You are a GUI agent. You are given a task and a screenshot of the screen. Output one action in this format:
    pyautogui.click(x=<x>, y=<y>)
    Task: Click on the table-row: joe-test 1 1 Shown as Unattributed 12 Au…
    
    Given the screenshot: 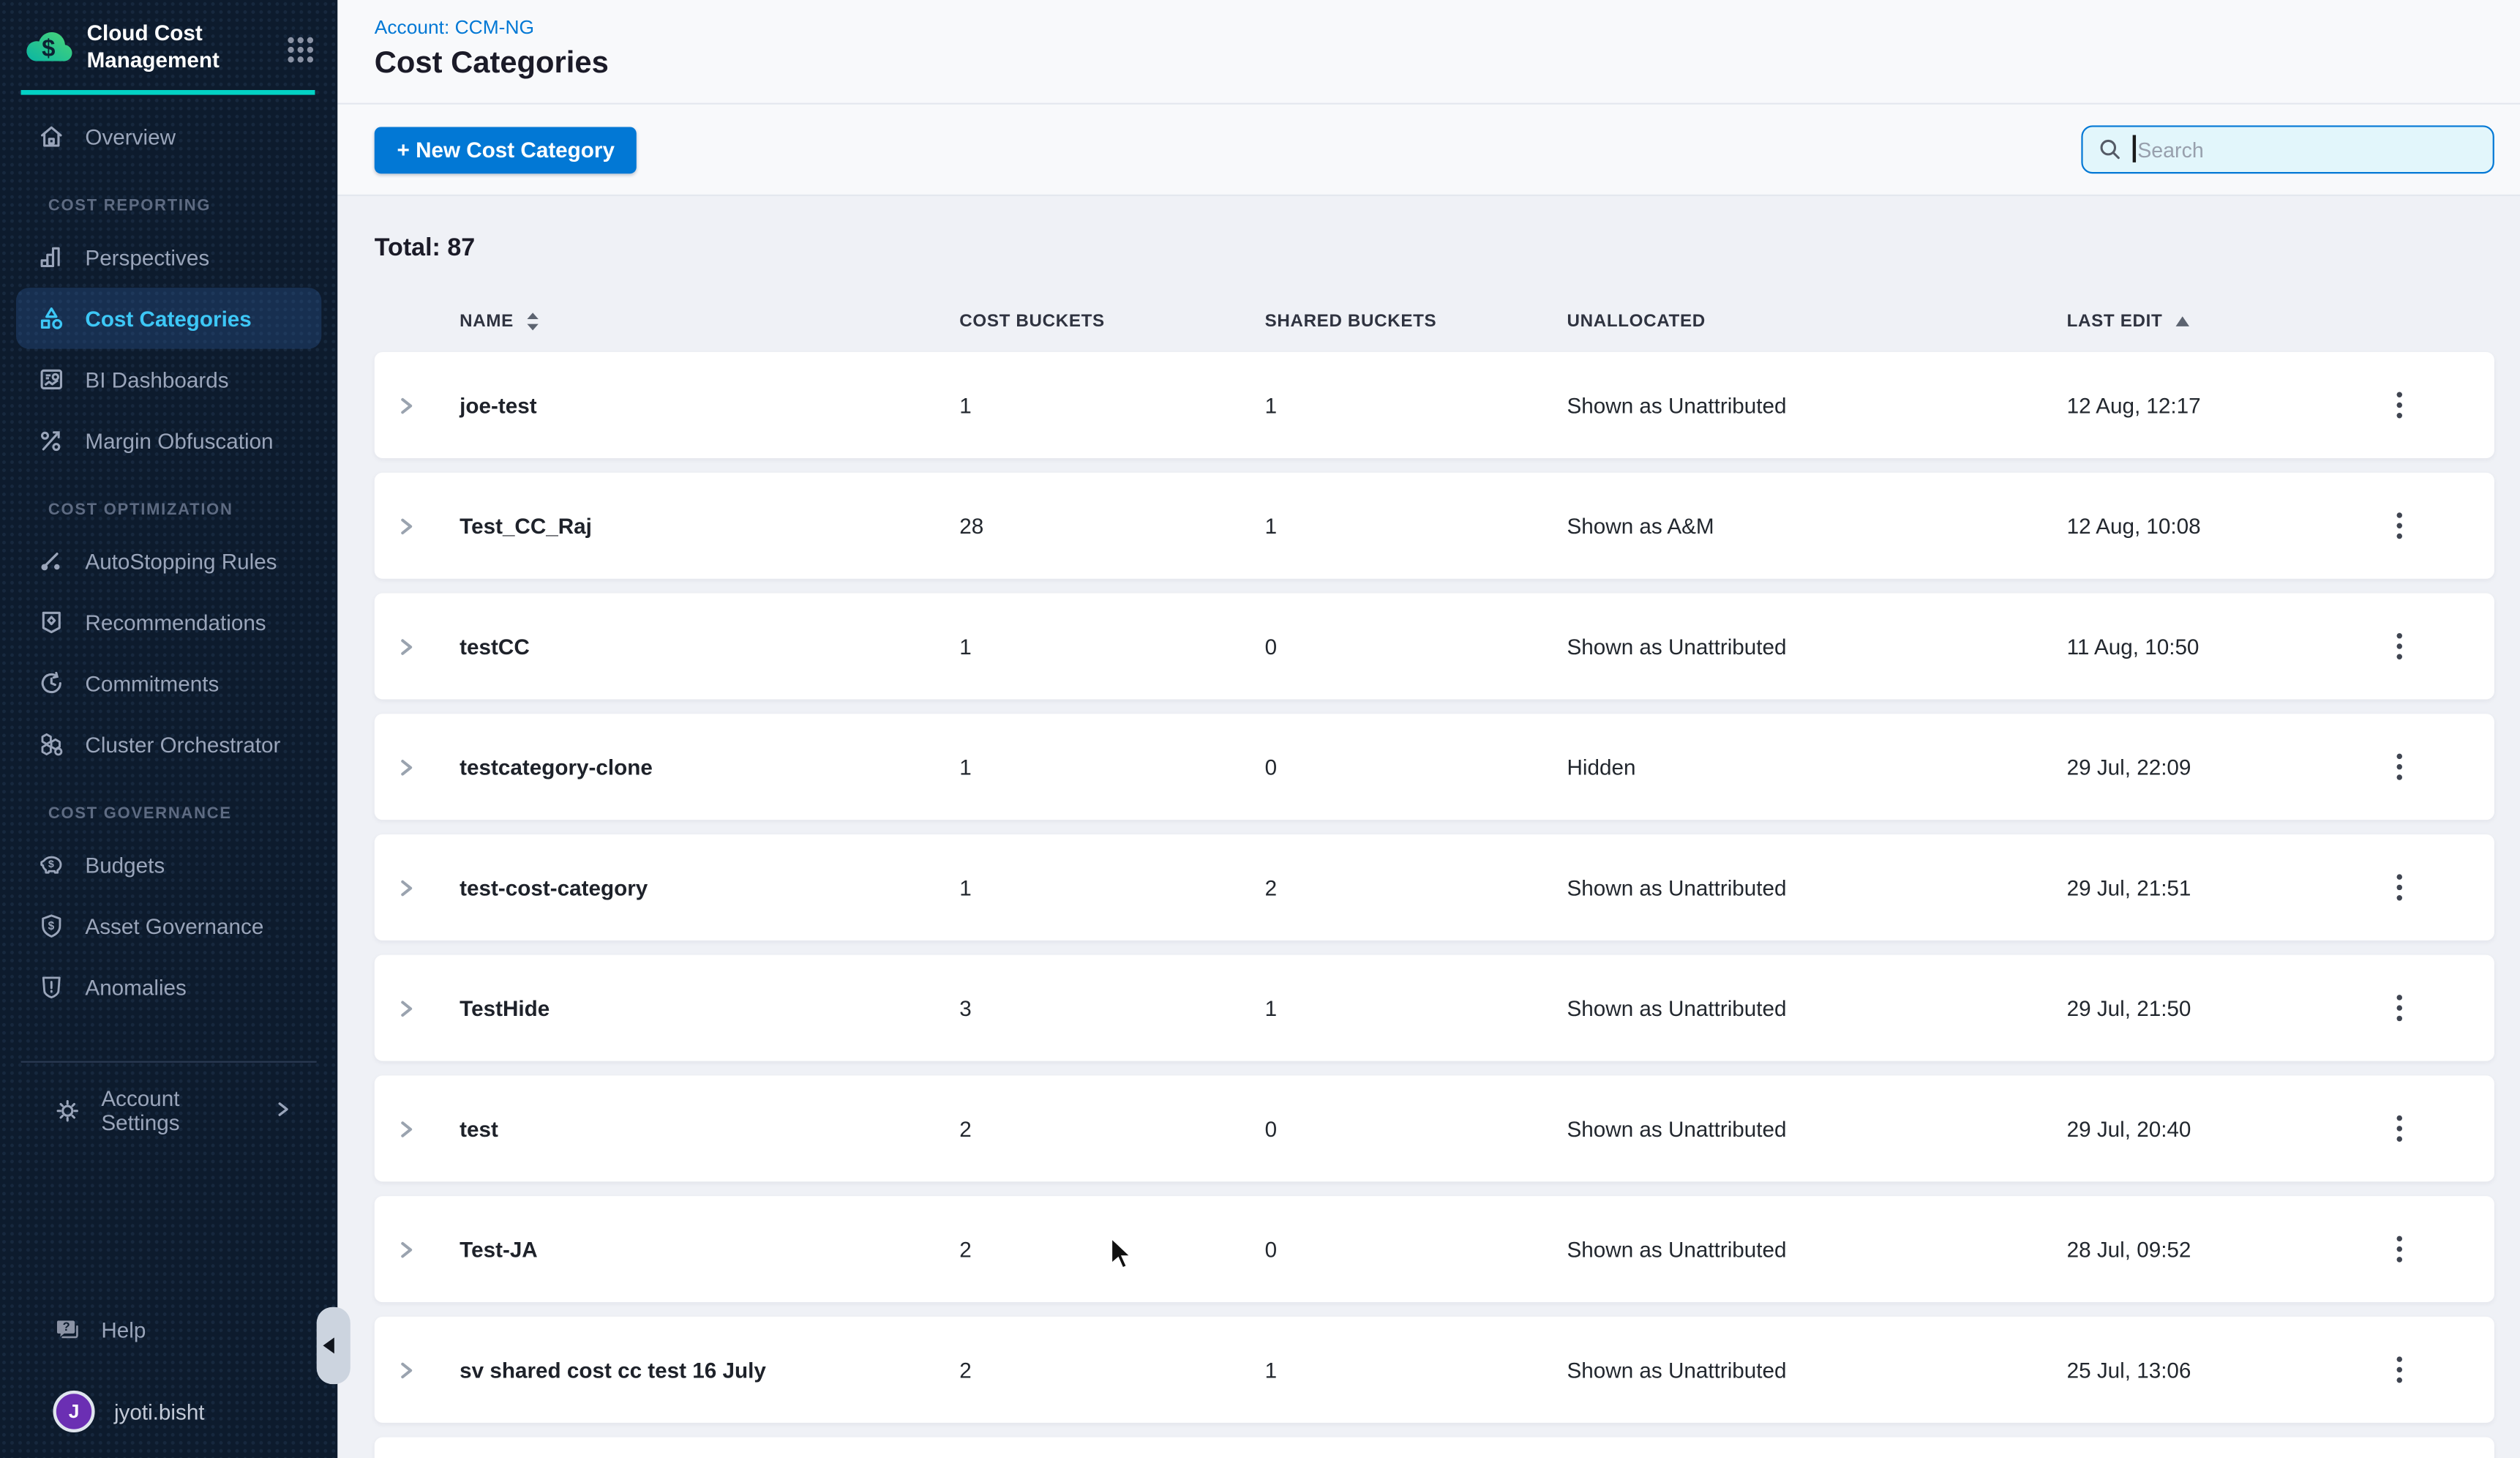 What is the action you would take?
    pyautogui.click(x=1434, y=405)
    